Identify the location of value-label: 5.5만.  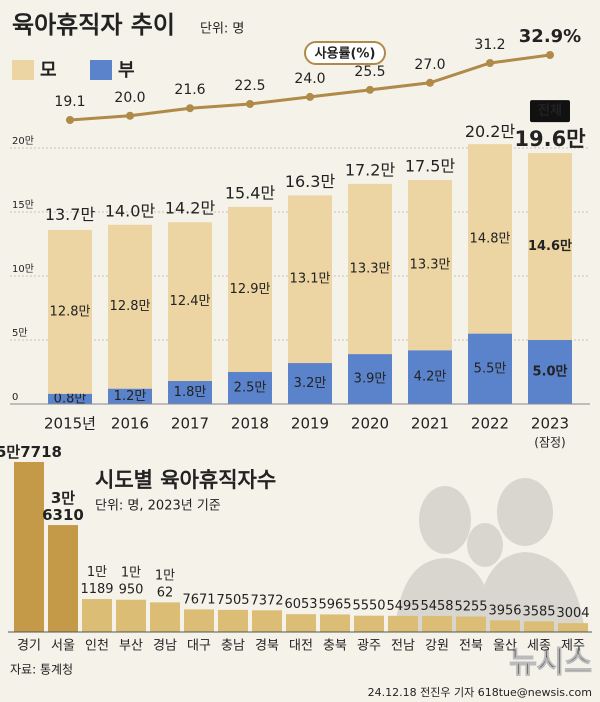
(490, 368).